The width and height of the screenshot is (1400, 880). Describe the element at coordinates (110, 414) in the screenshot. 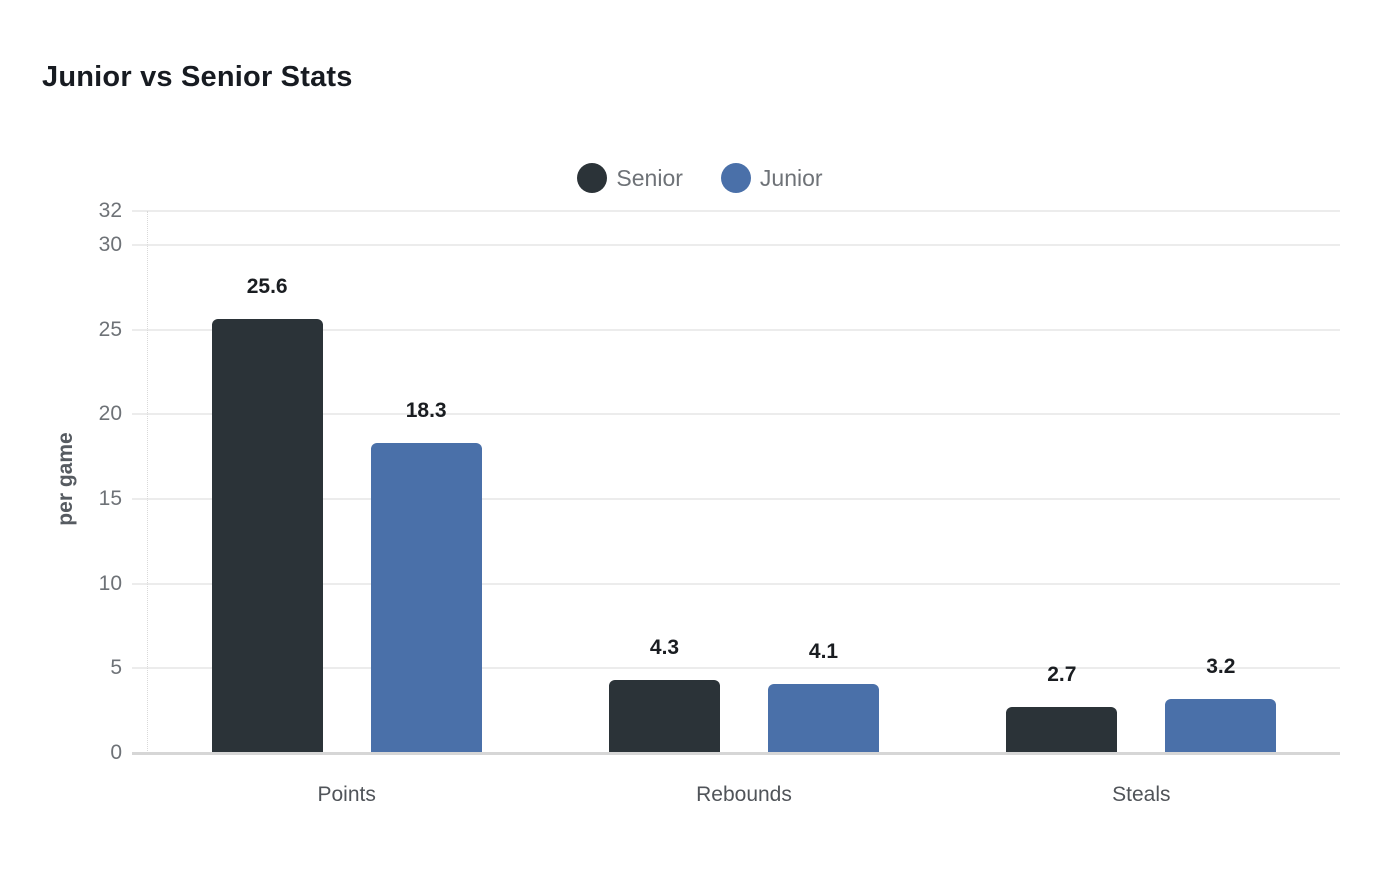

I see `y-tick-label-20: 20` at that location.